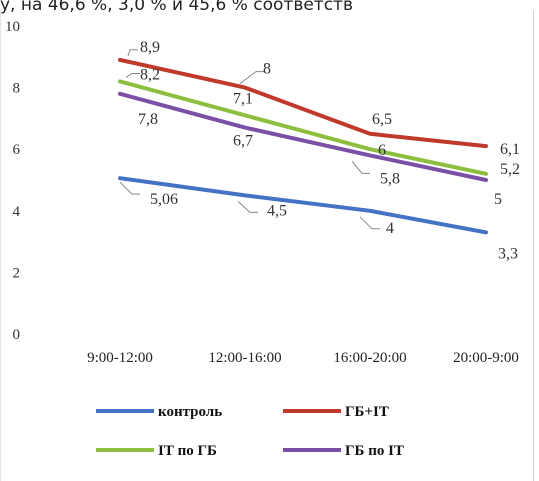 The image size is (539, 481). I want to click on legend-label: ІТ по ГБ, so click(187, 451).